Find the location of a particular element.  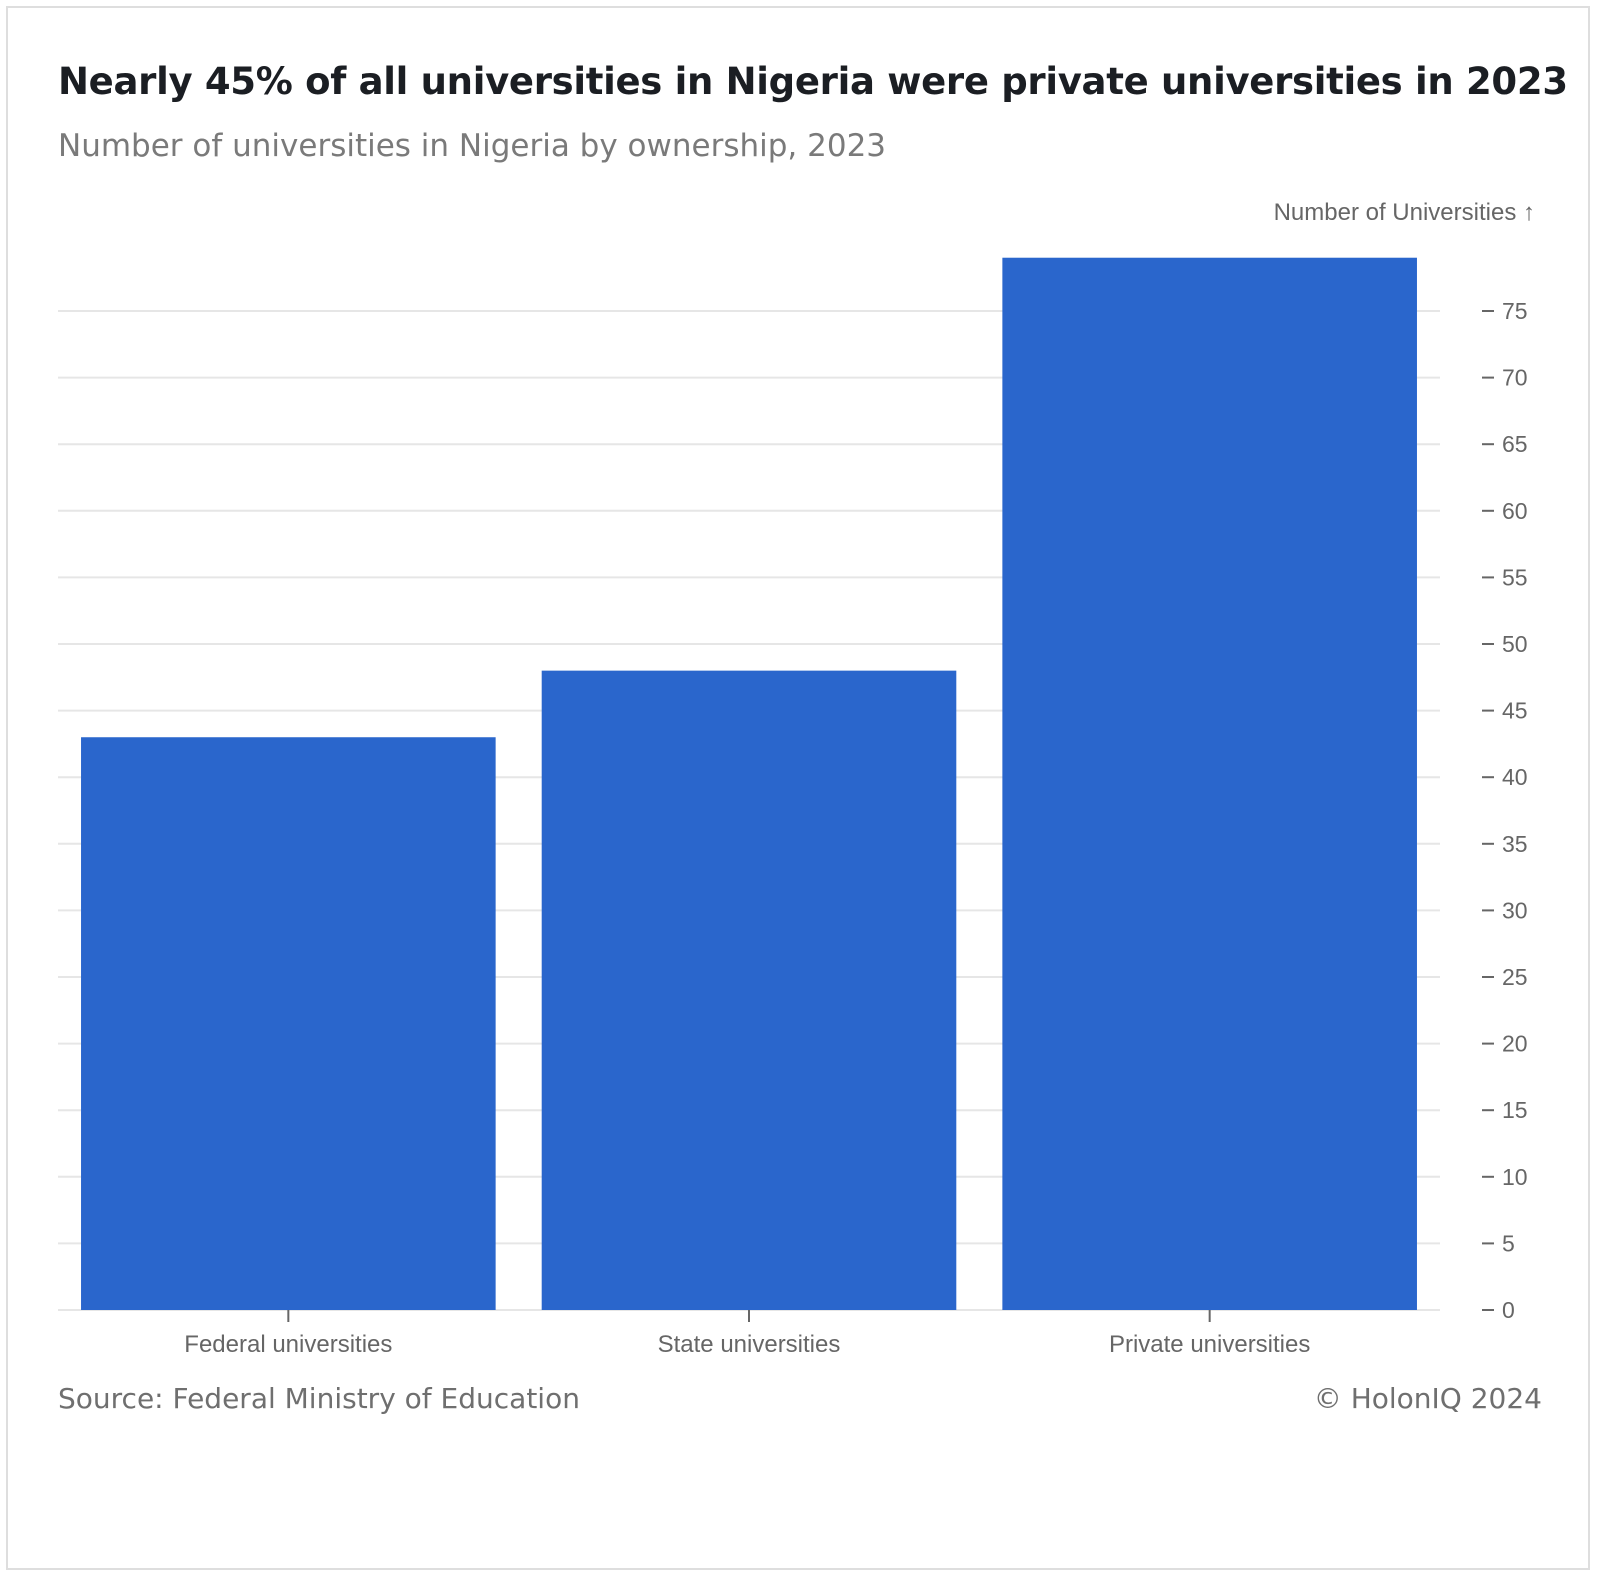

y-tick-label-60: 60 is located at coordinates (1515, 511).